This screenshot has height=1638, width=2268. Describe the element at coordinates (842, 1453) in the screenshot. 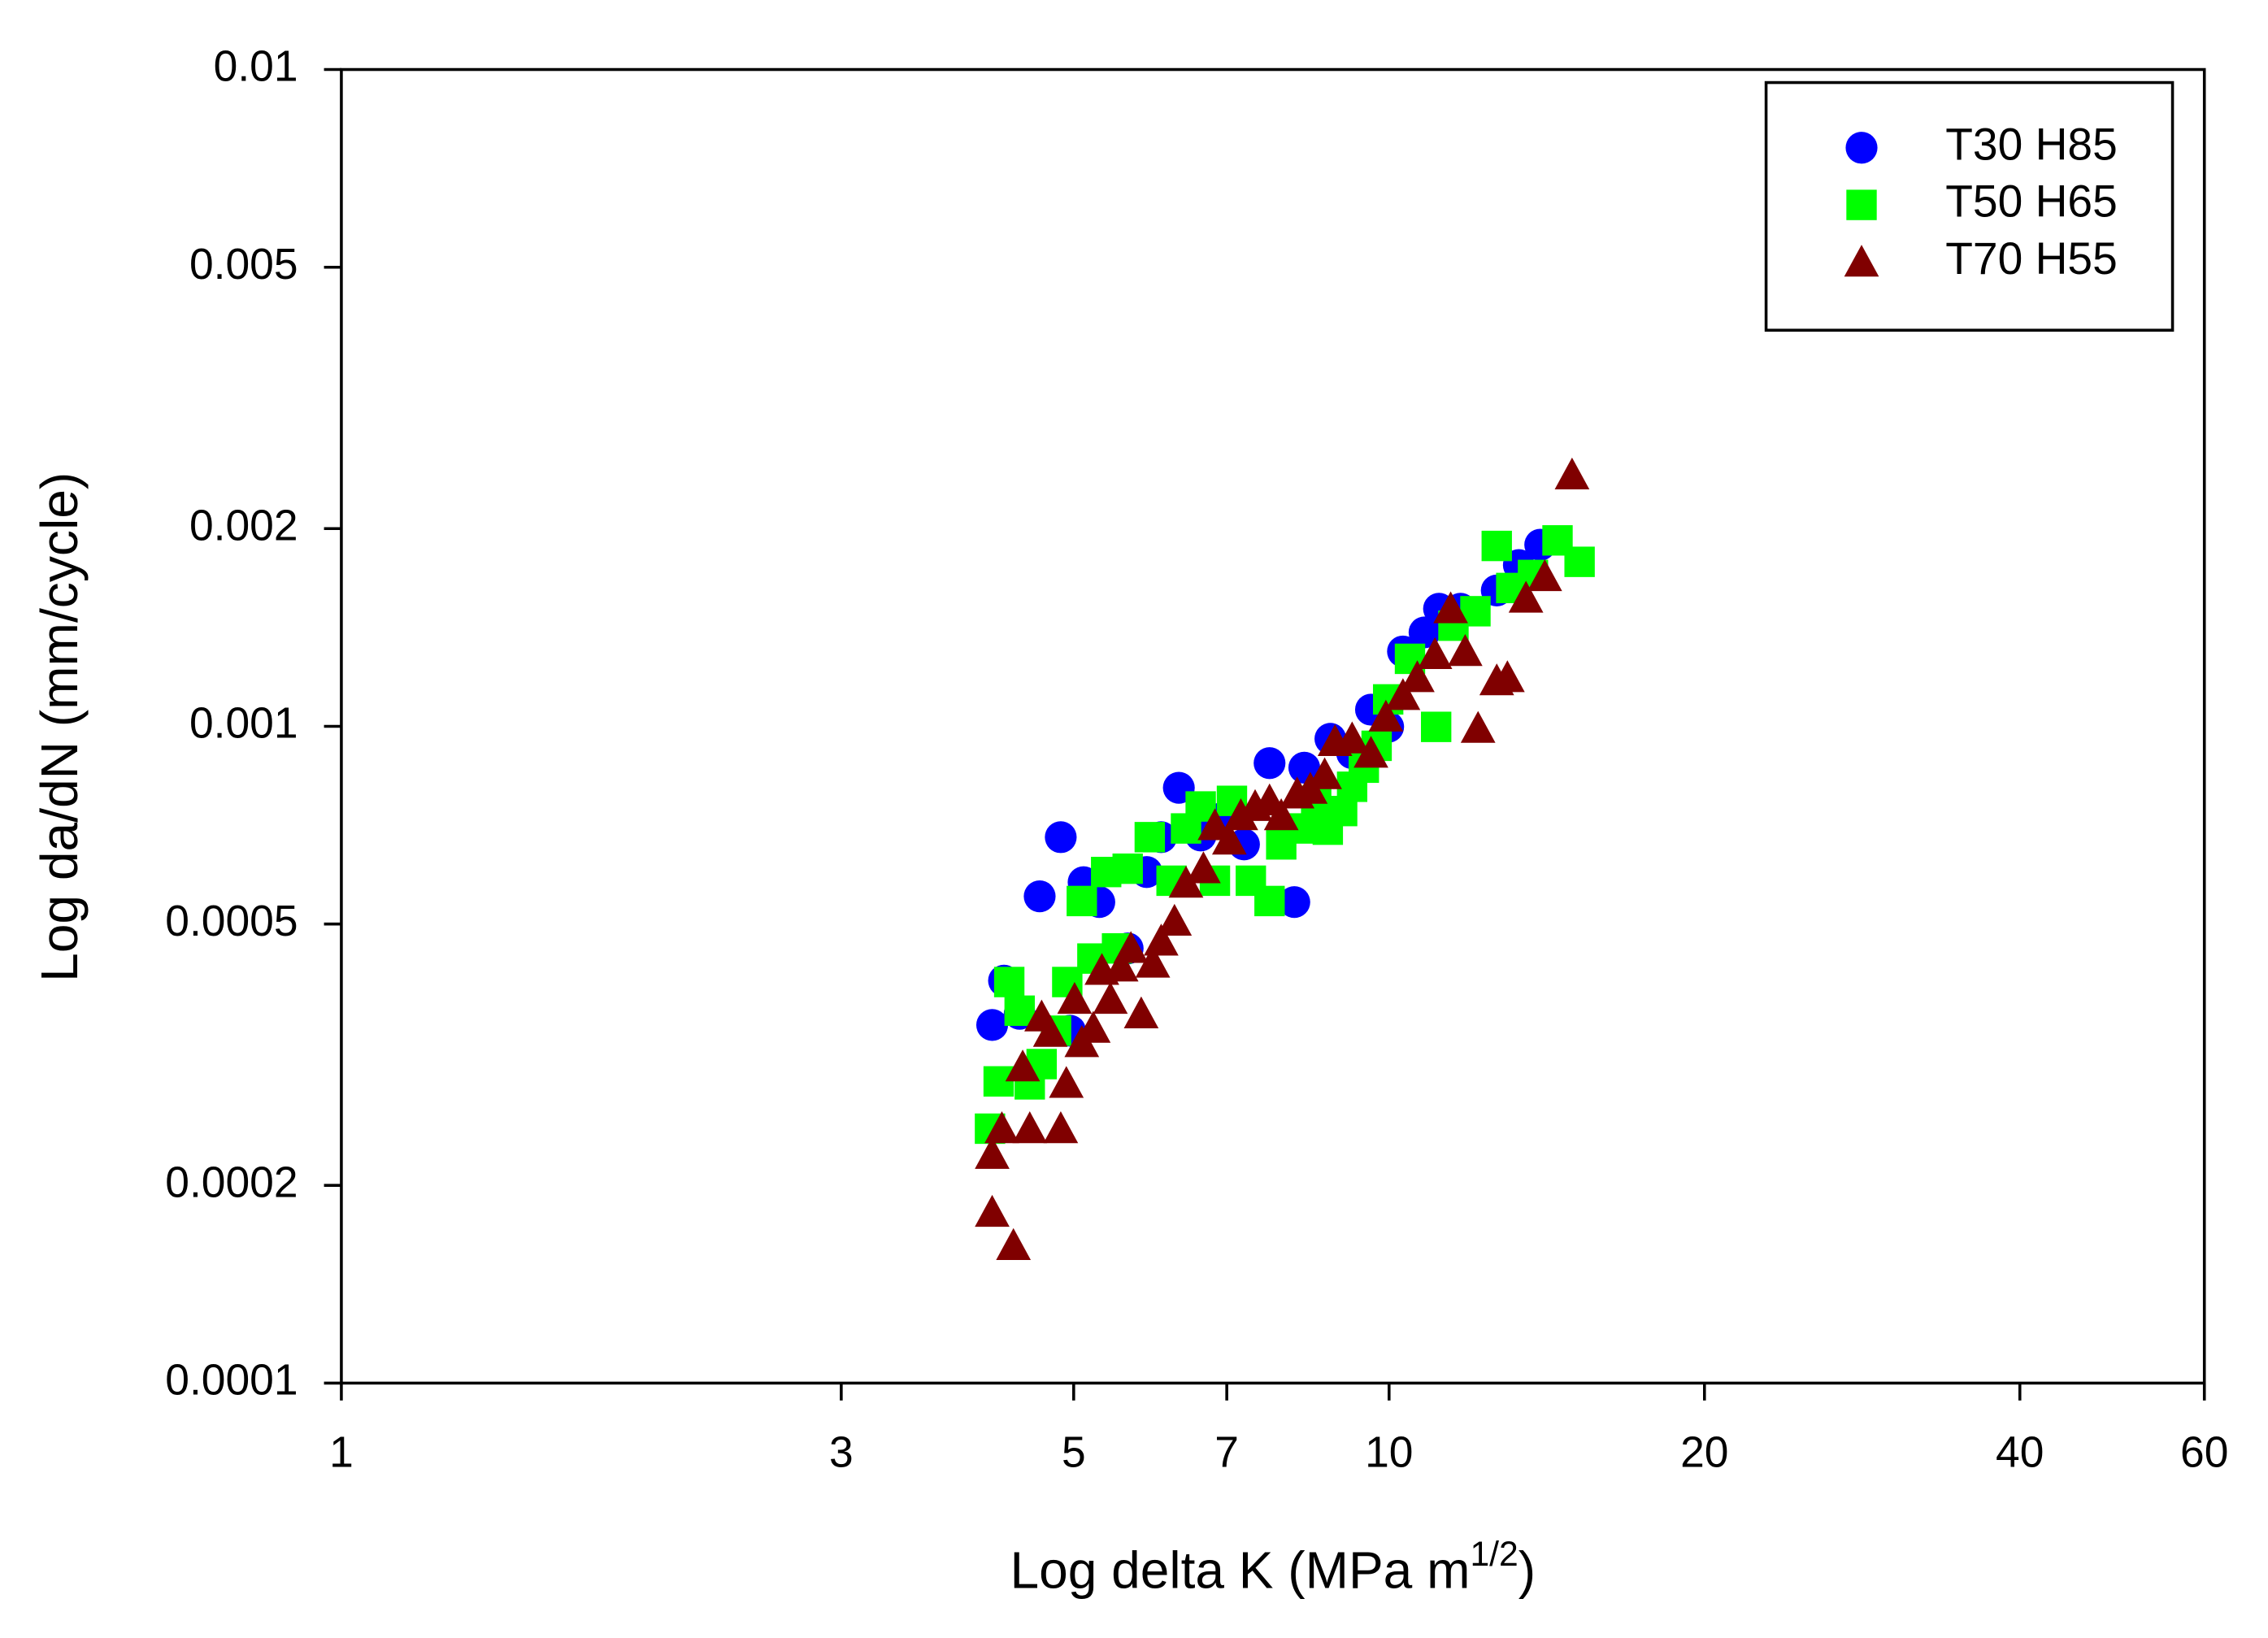

I see `x-tick-label: 3` at that location.